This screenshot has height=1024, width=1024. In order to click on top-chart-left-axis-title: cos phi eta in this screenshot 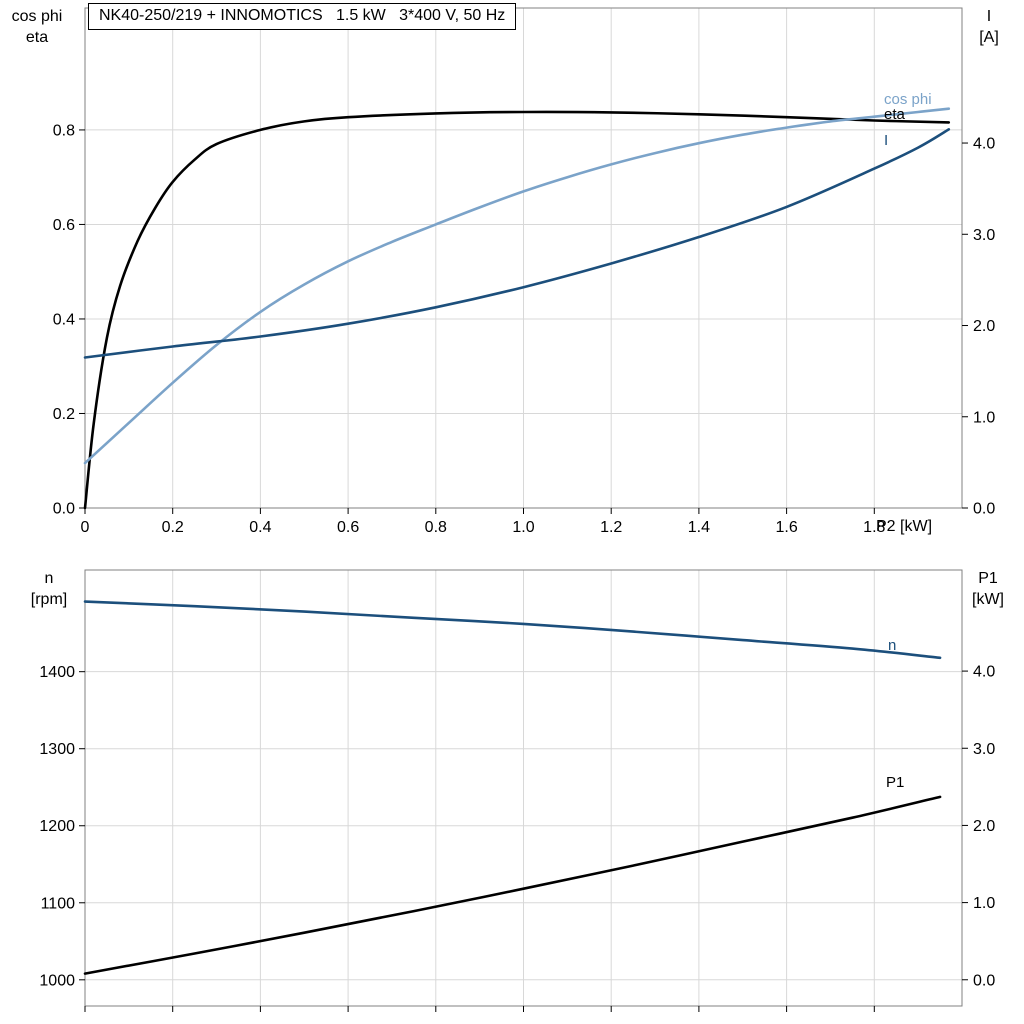, I will do `click(37, 27)`.